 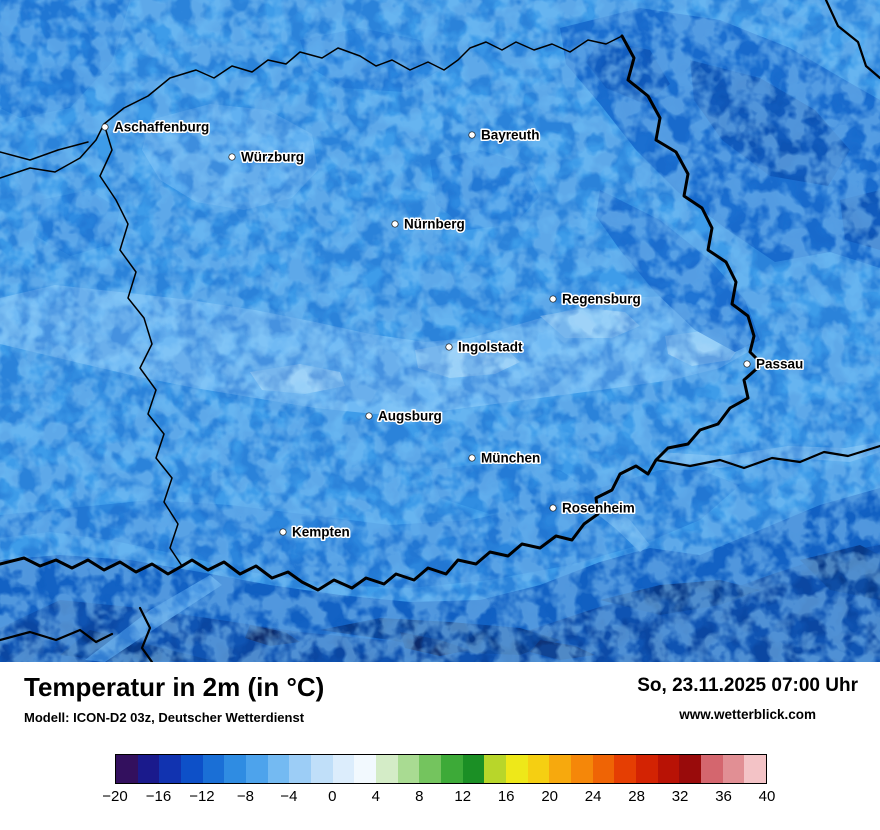 What do you see at coordinates (636, 796) in the screenshot?
I see `scale-tick-label: 28` at bounding box center [636, 796].